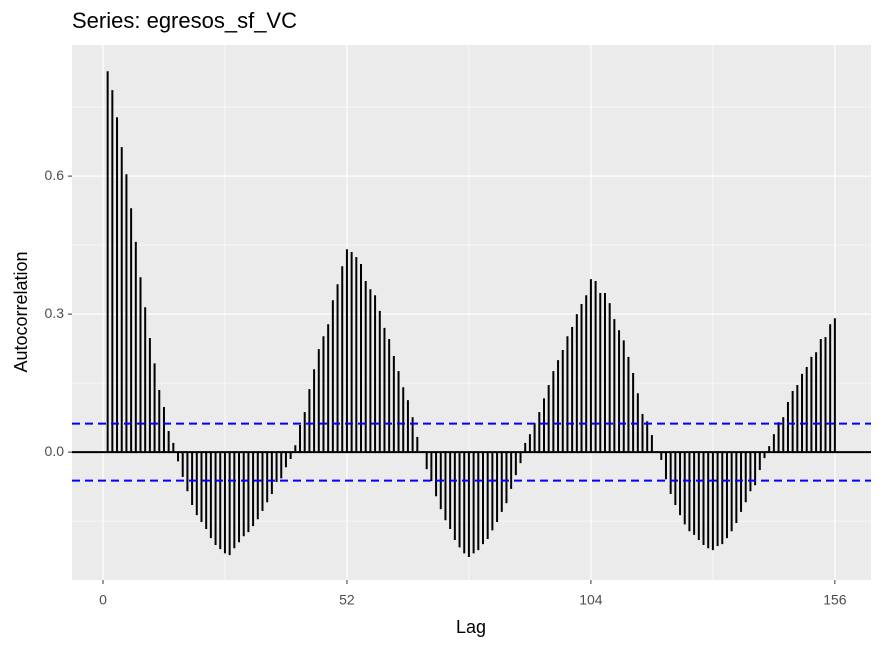 This screenshot has width=882, height=653. What do you see at coordinates (103, 600) in the screenshot?
I see `x-tick-label: 0` at bounding box center [103, 600].